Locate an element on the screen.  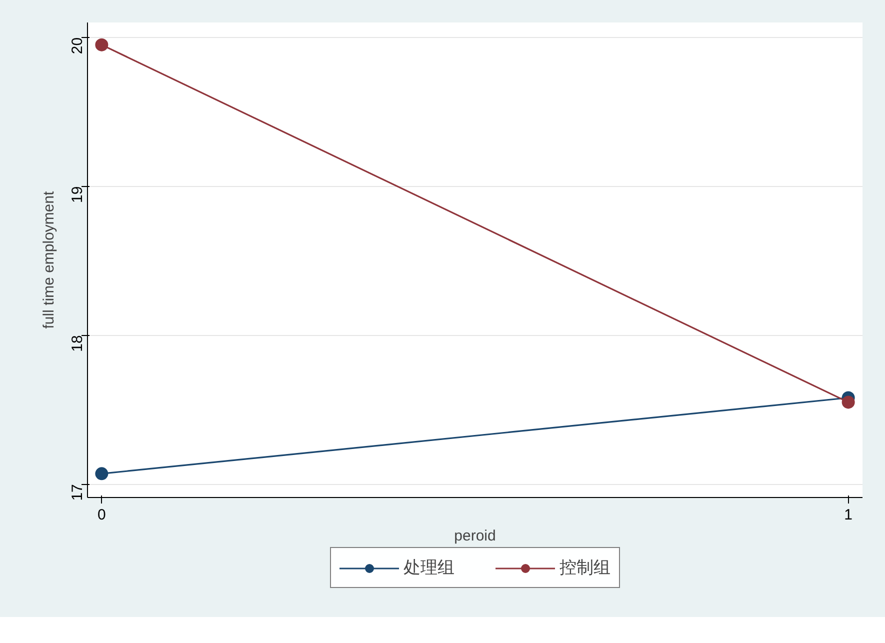
y-tick-label: 19 is located at coordinates (77, 194).